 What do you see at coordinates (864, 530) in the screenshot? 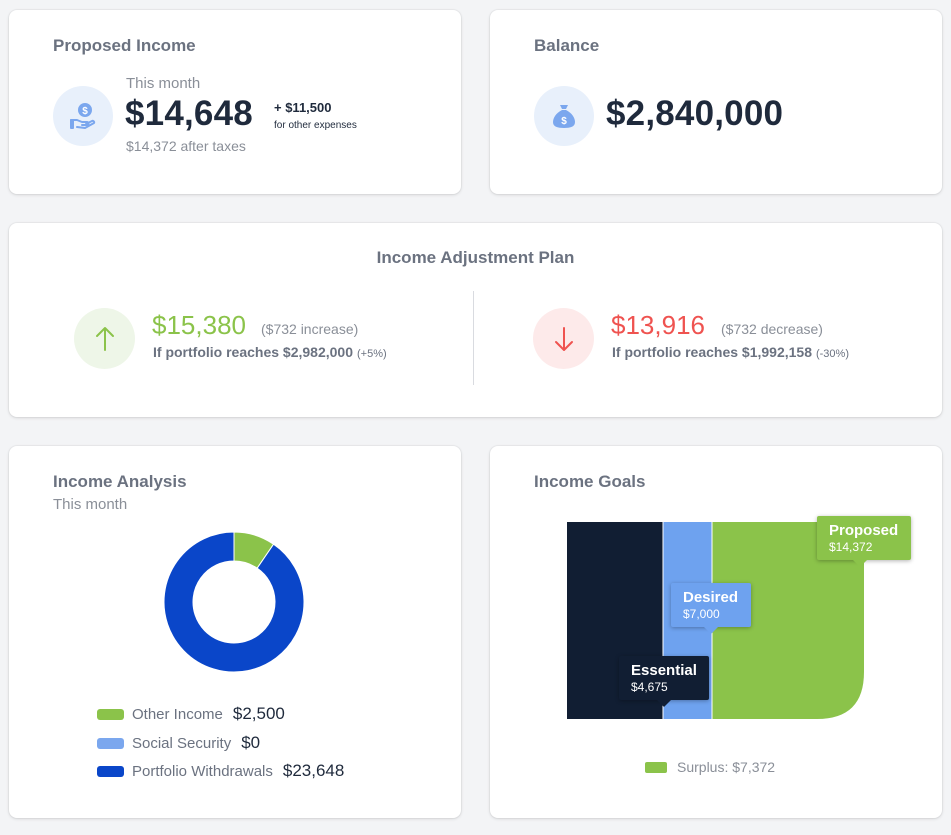
I see `proposed-tooltip-label: Proposed` at bounding box center [864, 530].